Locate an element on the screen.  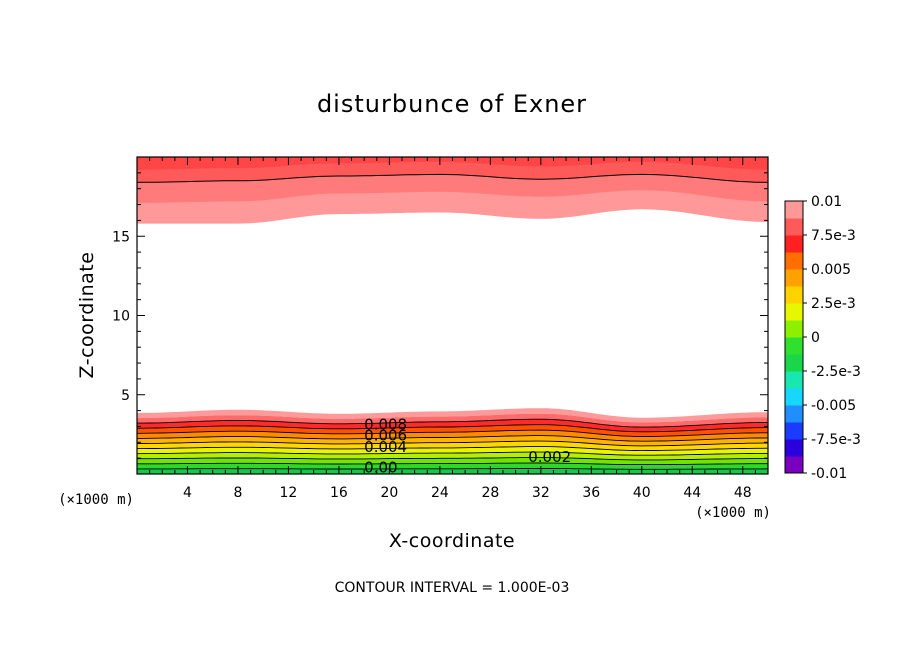
contour-label: 0.004 is located at coordinates (385, 447).